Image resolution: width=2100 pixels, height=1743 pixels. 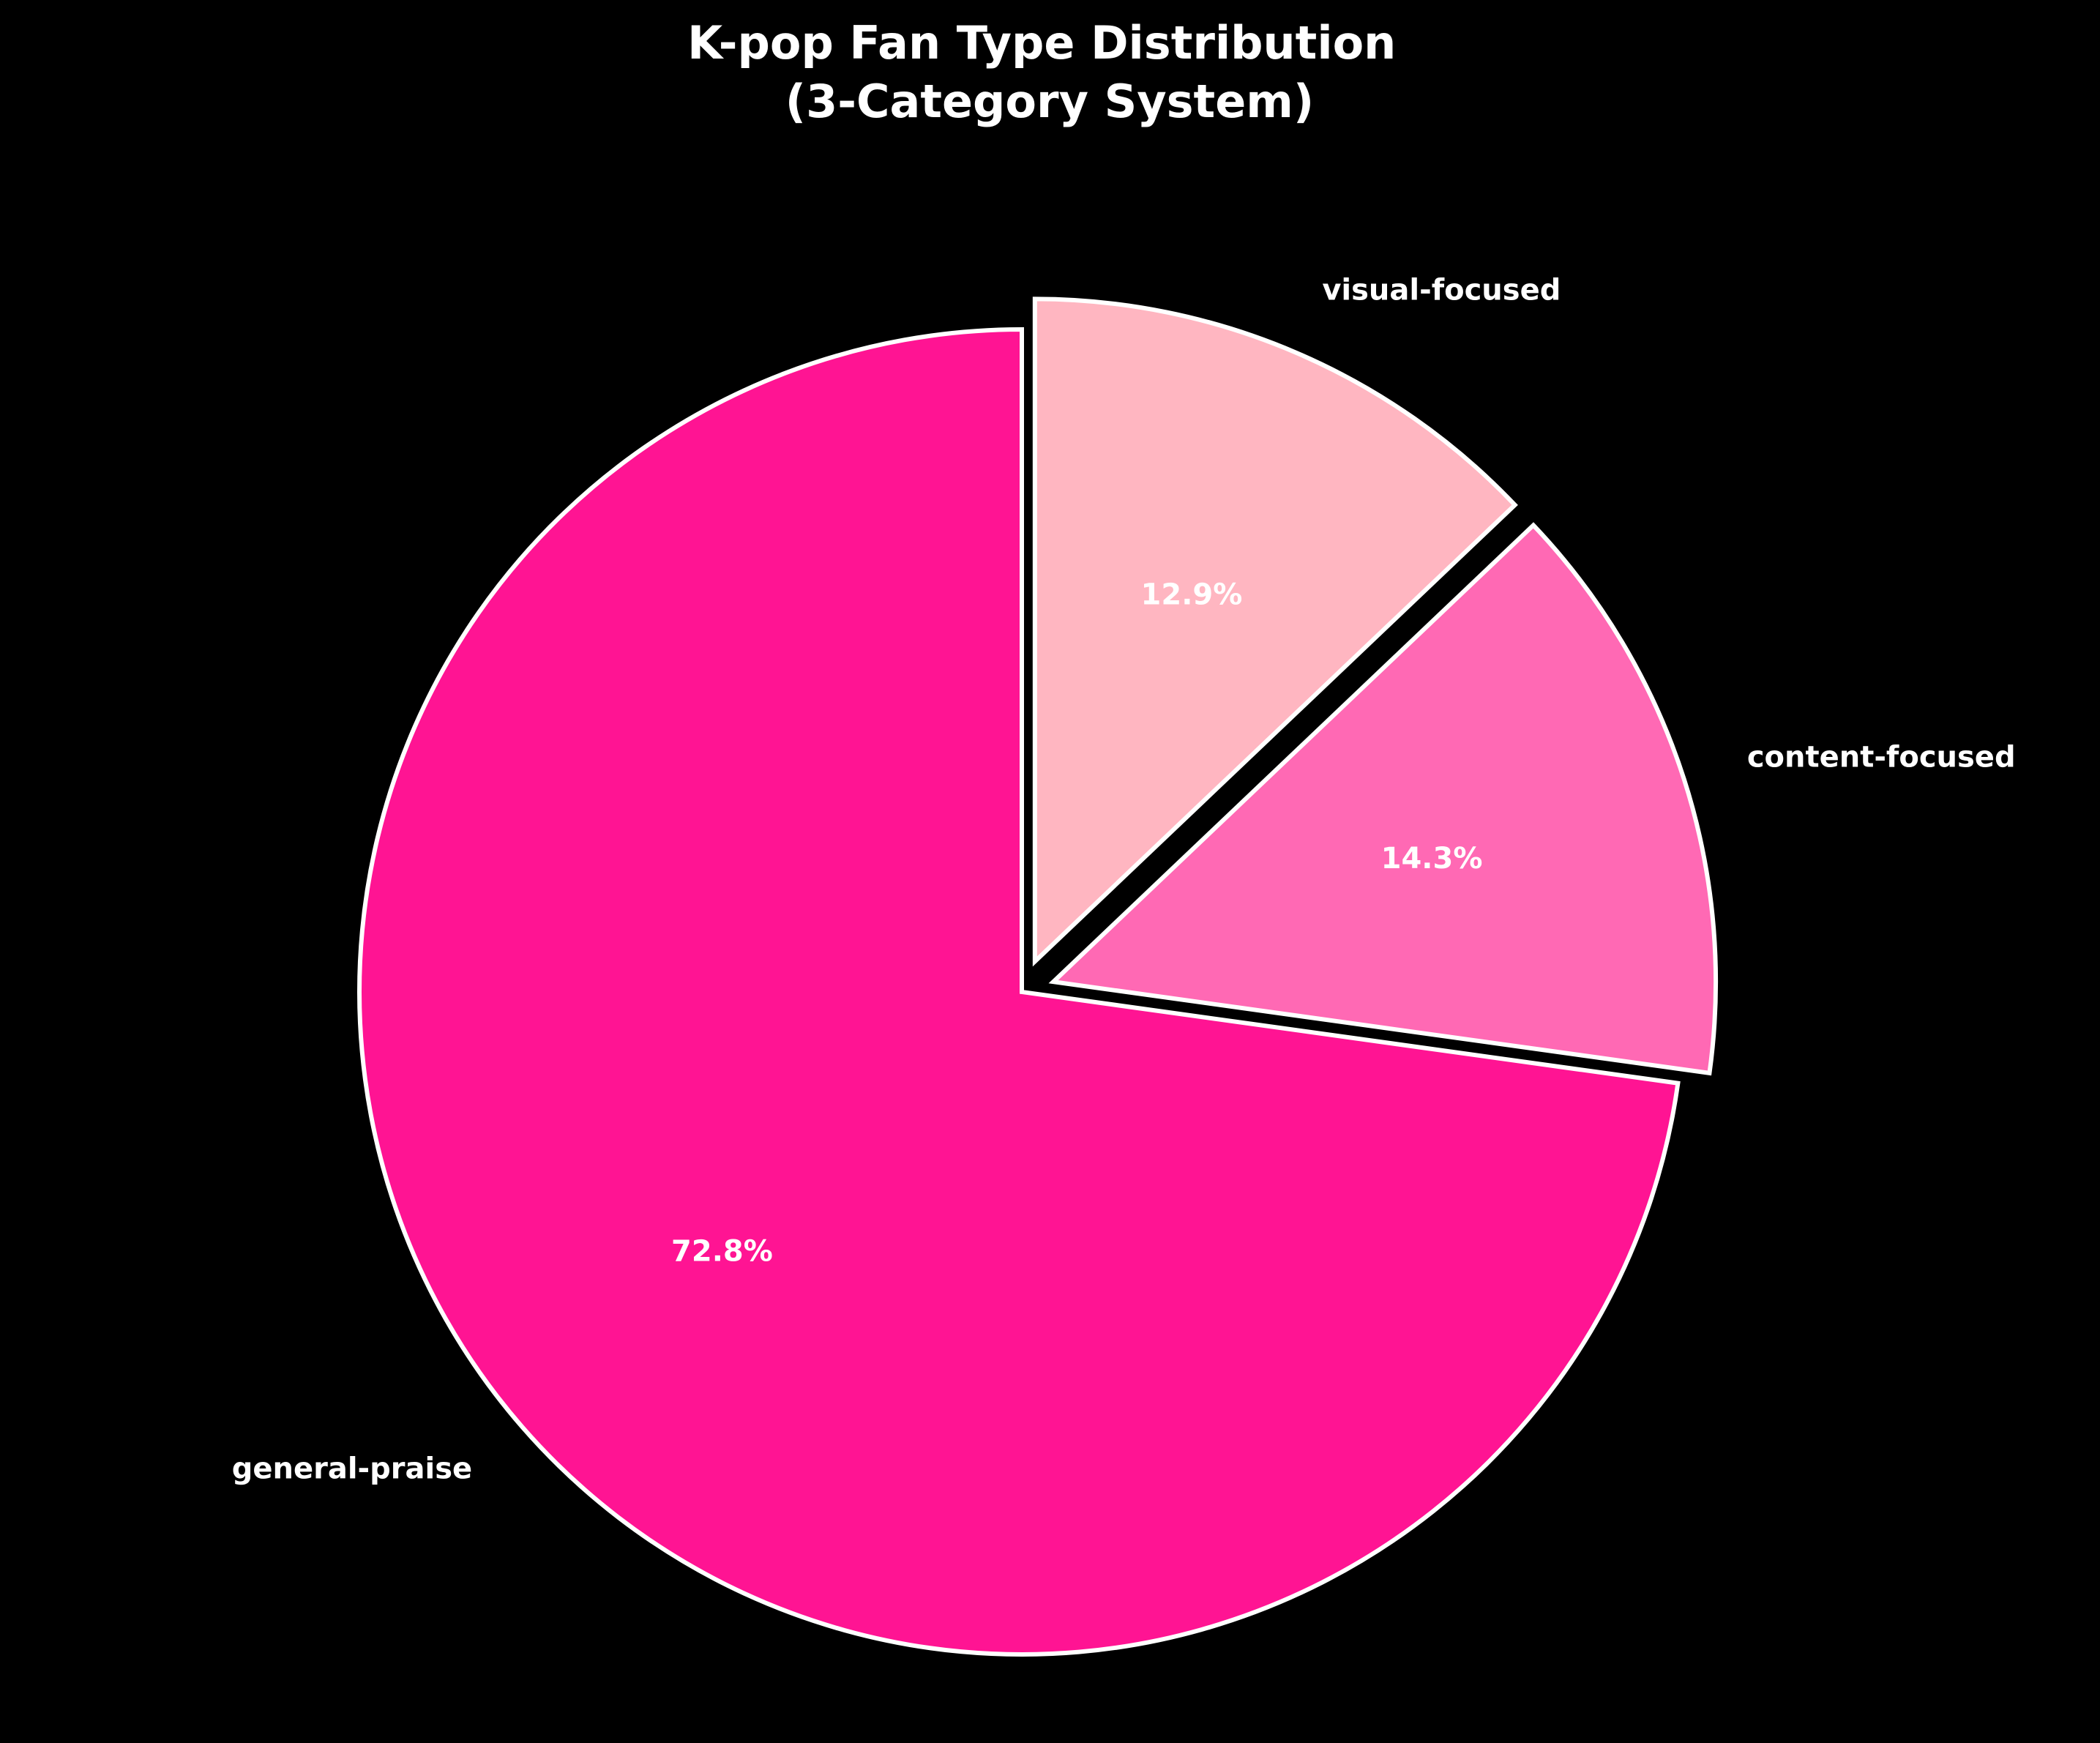 I want to click on pie-percent-label-general-praise: 72.8%, so click(x=722, y=1252).